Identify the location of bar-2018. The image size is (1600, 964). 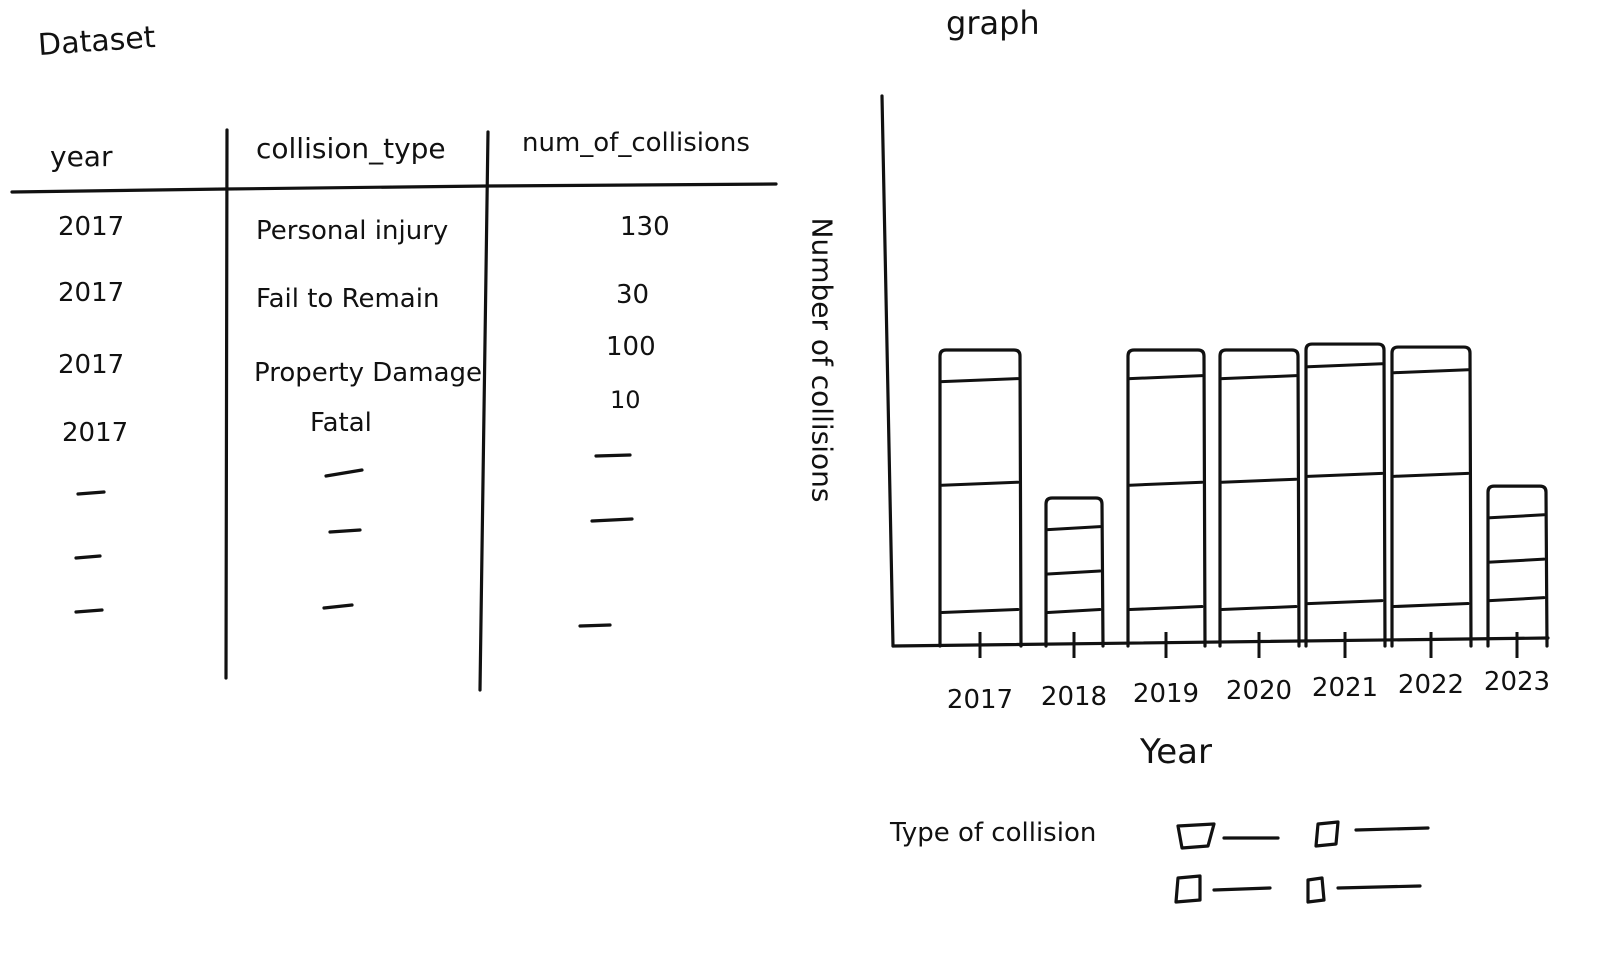
(1074, 572).